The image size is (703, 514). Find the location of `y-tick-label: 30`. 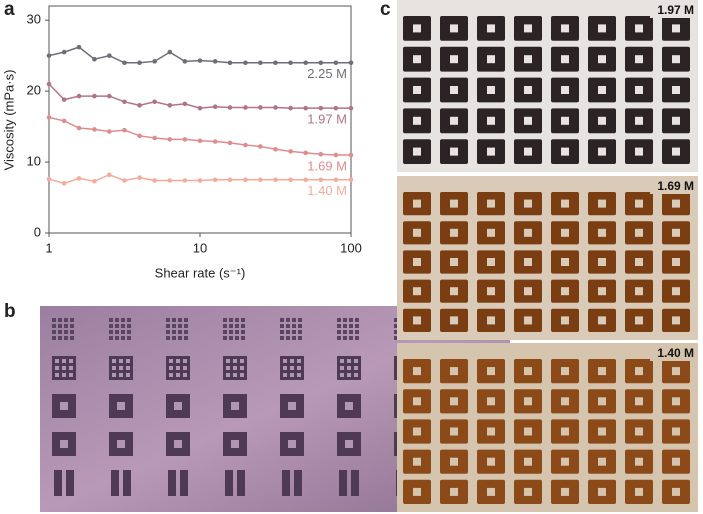

y-tick-label: 30 is located at coordinates (34, 19).